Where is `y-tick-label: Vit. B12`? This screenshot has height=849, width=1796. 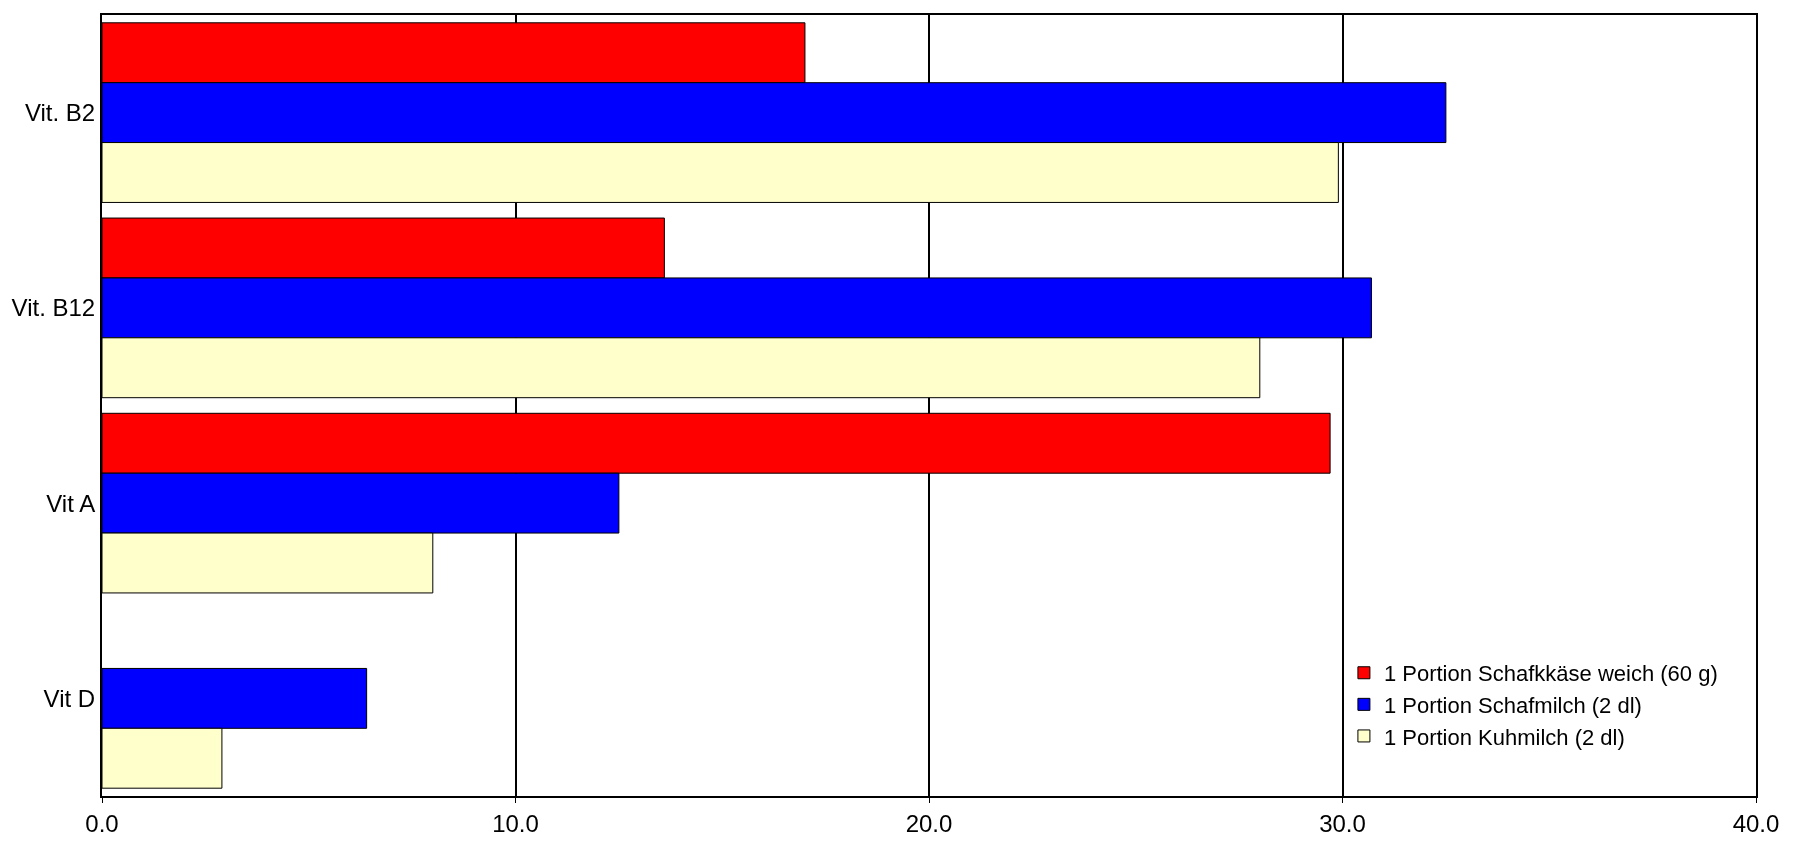 y-tick-label: Vit. B12 is located at coordinates (53, 308).